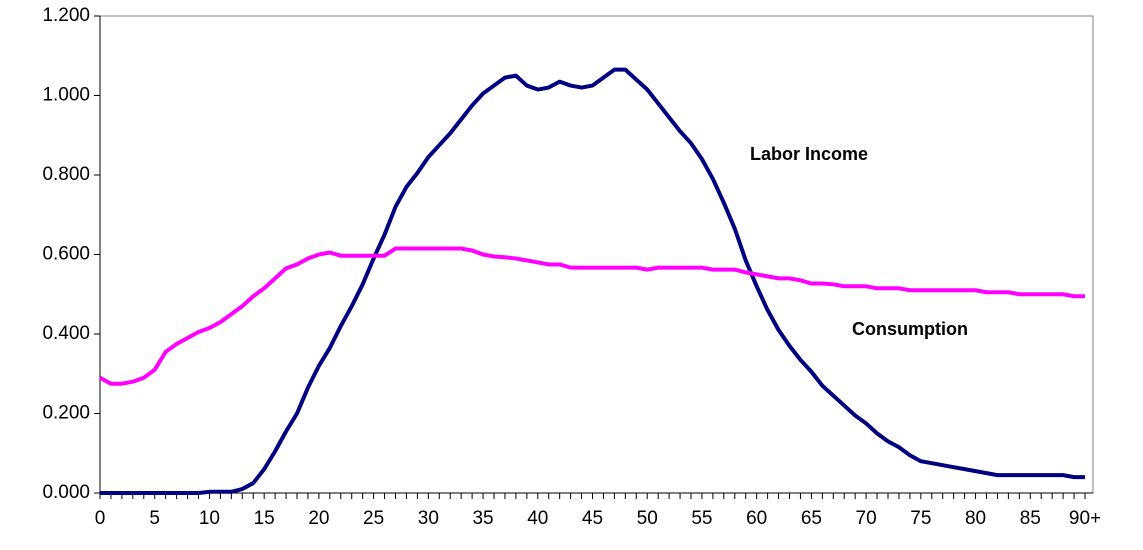 The height and width of the screenshot is (550, 1143). Describe the element at coordinates (756, 518) in the screenshot. I see `x-tick-label: 60` at that location.